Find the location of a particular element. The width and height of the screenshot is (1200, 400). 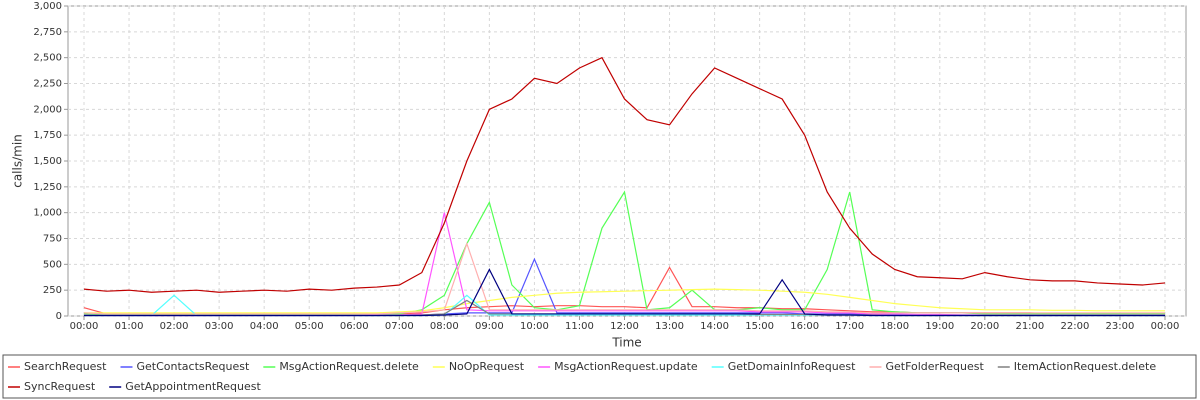

y-tick-label: 2,250 is located at coordinates (47, 84).